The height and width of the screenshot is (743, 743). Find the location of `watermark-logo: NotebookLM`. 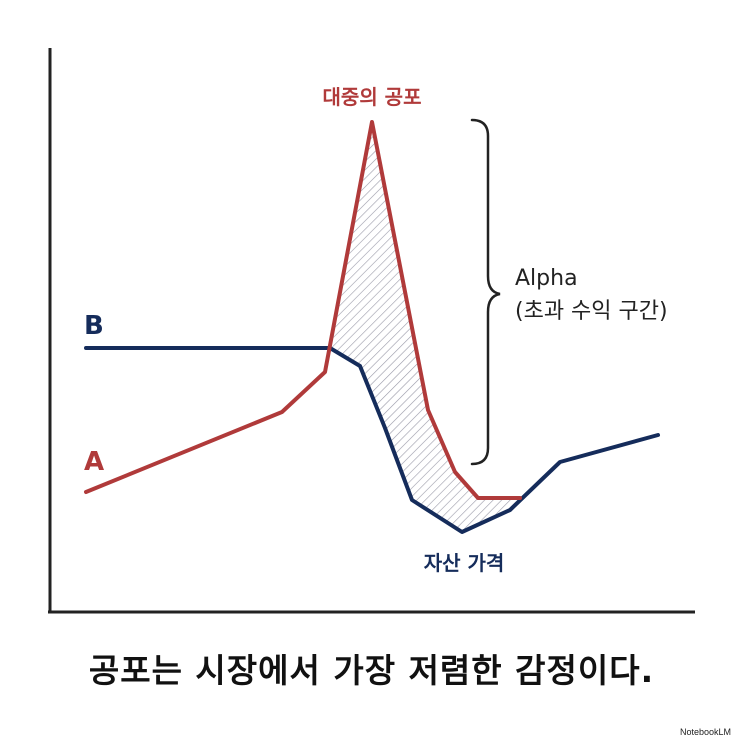

watermark-logo: NotebookLM is located at coordinates (705, 732).